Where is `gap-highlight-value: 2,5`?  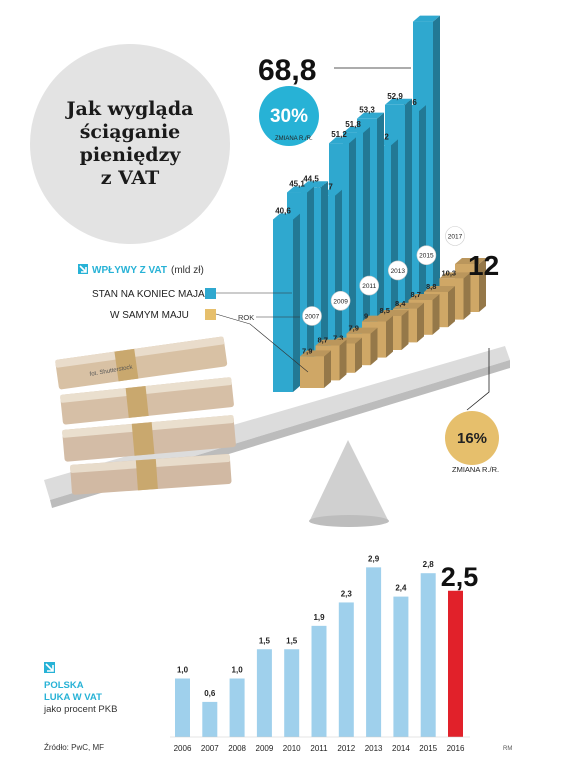 gap-highlight-value: 2,5 is located at coordinates (460, 577).